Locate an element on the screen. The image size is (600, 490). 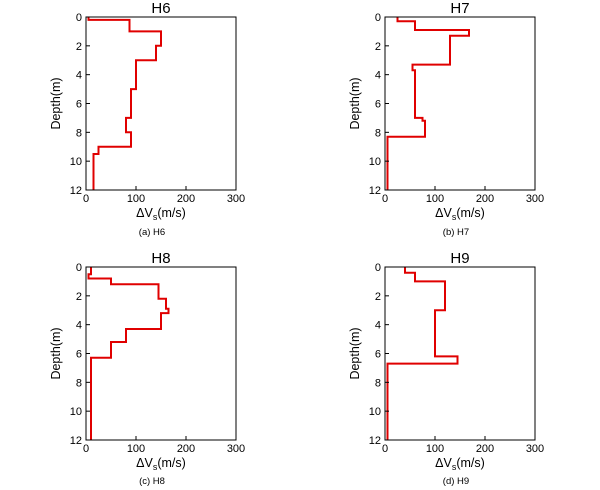
panel-caption: (a) H6 is located at coordinates (152, 232).